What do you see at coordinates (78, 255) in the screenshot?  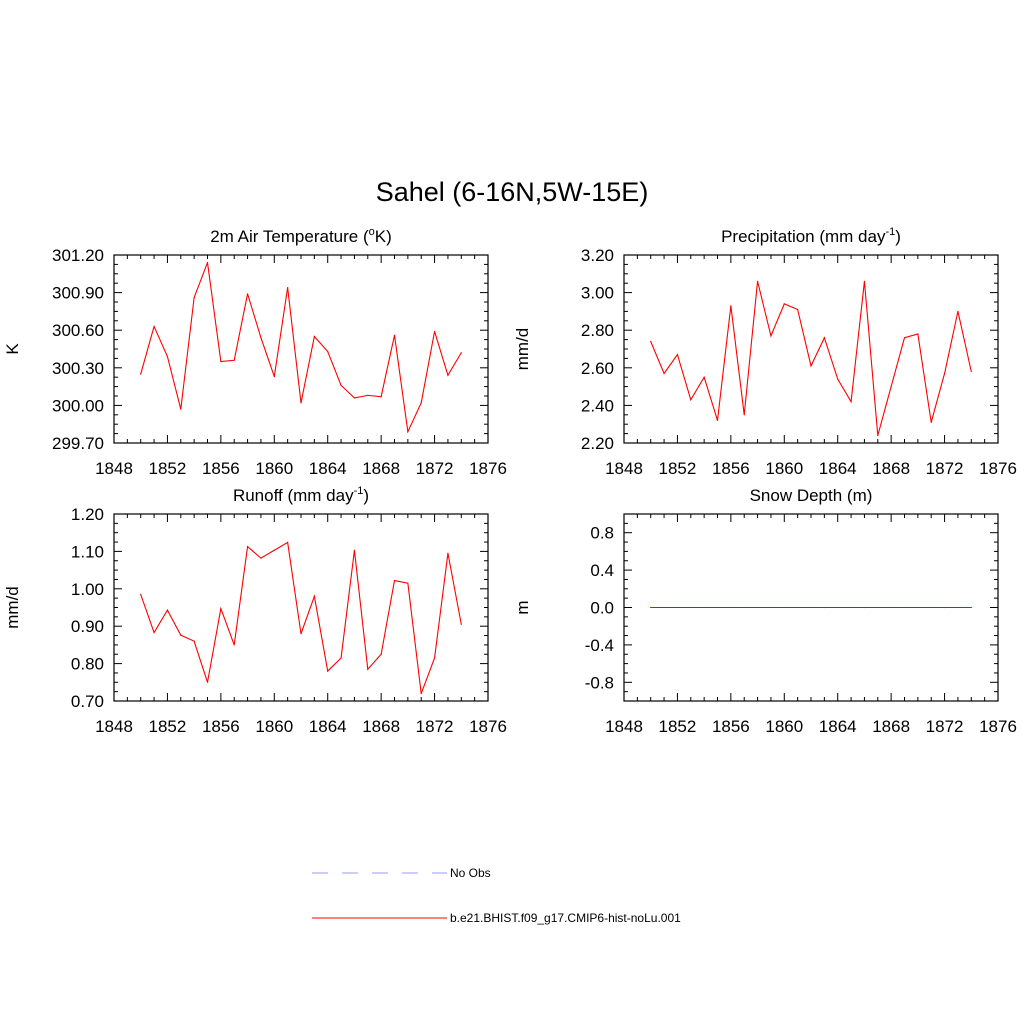 I see `y-tick-label: 301.20` at bounding box center [78, 255].